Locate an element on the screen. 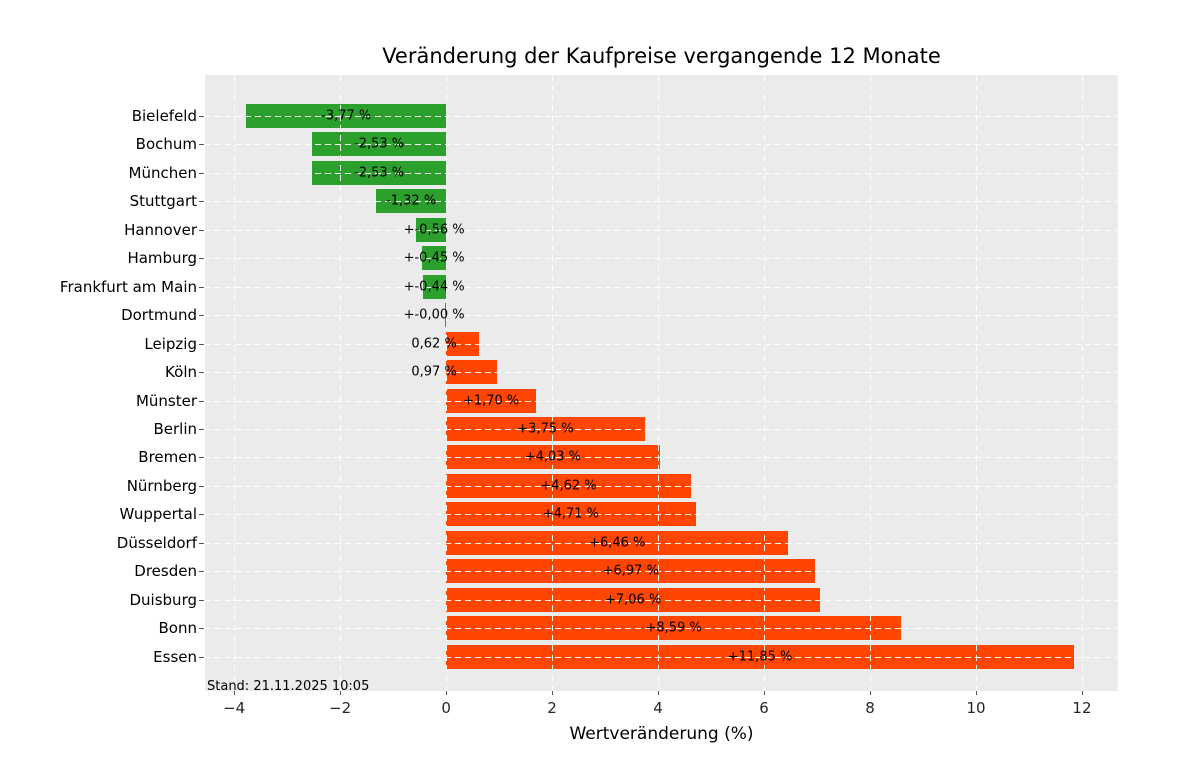  y-tick-label-city: Nürnberg is located at coordinates (161, 485).